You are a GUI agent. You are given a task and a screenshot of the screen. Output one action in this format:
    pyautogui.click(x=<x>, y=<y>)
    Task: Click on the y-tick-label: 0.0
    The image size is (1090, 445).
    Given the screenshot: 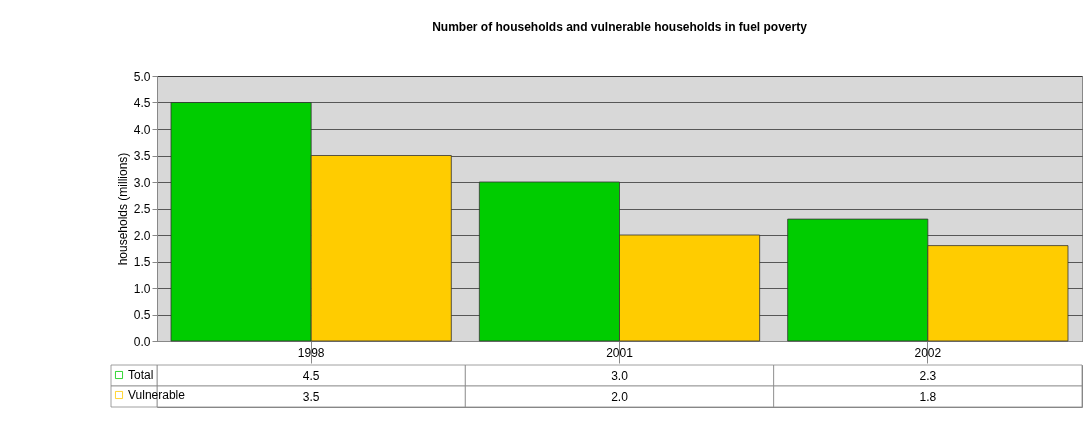 What is the action you would take?
    pyautogui.click(x=142, y=341)
    